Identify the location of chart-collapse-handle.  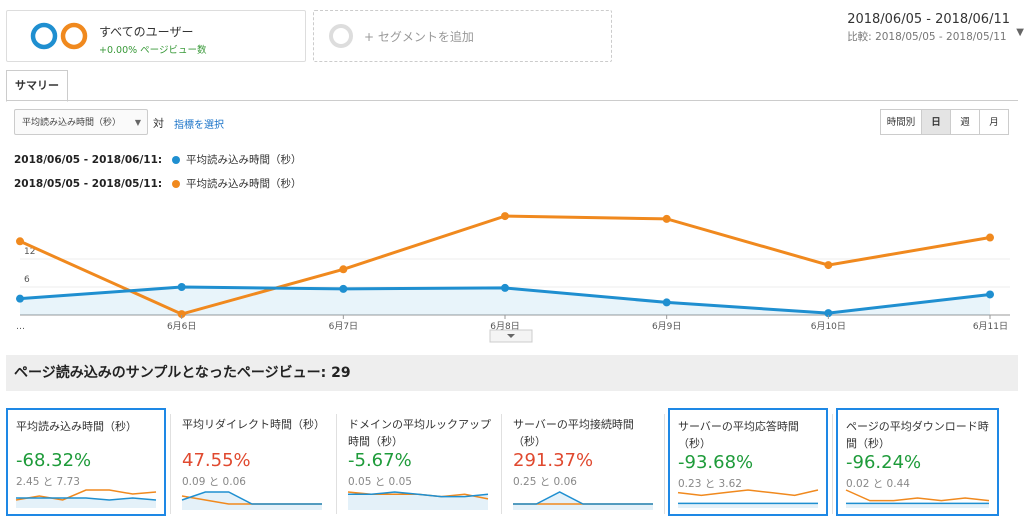
(511, 336).